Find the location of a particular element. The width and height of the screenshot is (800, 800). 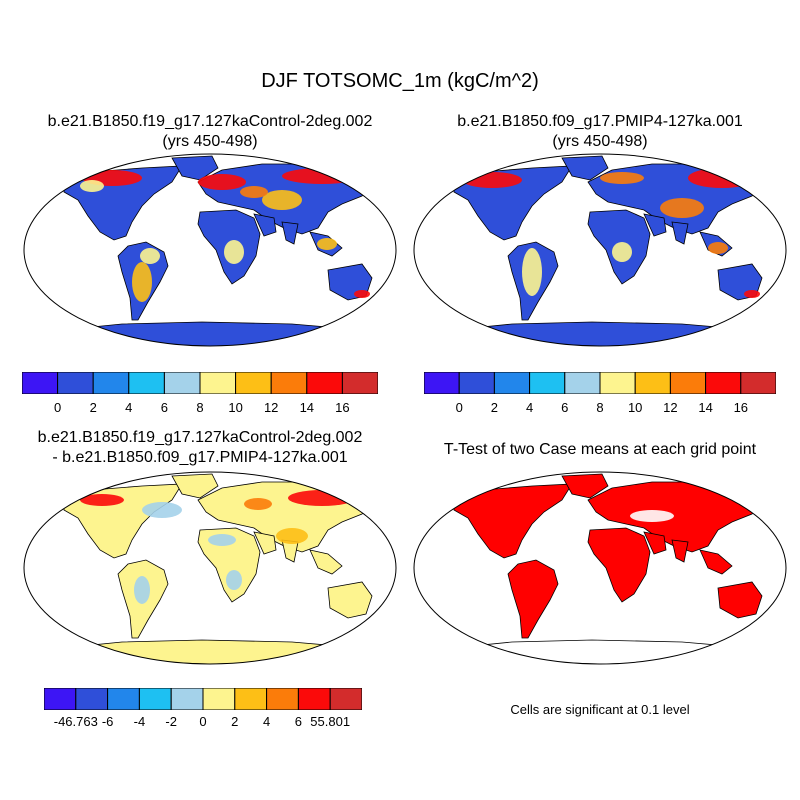

colorbar-tick-label: -2 is located at coordinates (171, 721).